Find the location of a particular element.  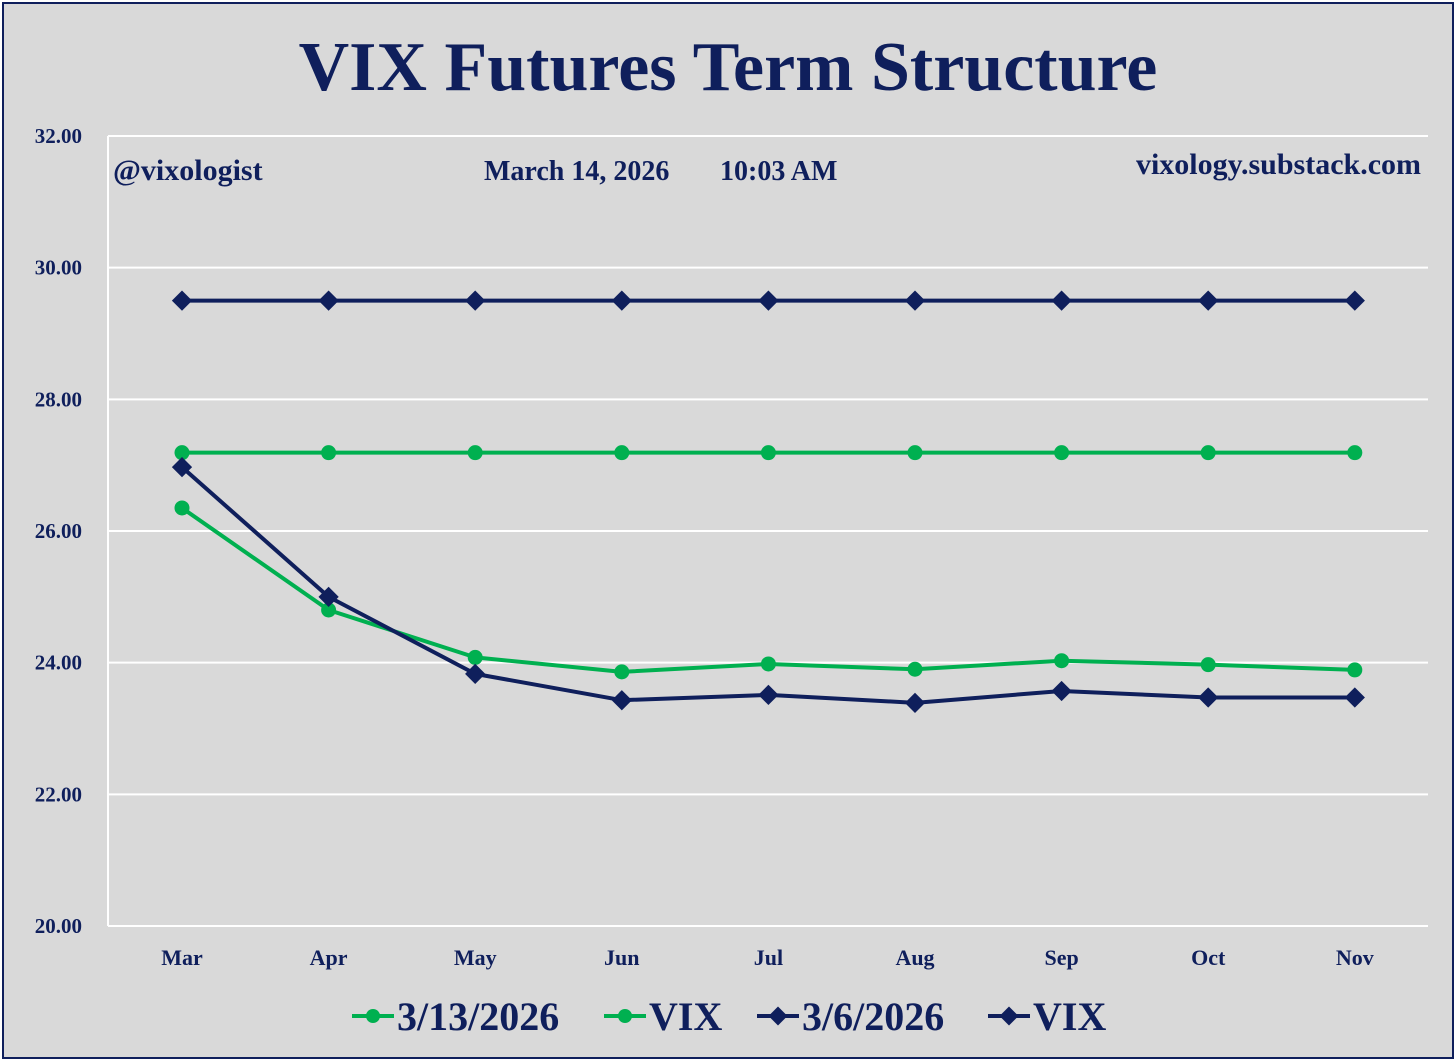

y-tick-label: 20.00 is located at coordinates (58, 926).